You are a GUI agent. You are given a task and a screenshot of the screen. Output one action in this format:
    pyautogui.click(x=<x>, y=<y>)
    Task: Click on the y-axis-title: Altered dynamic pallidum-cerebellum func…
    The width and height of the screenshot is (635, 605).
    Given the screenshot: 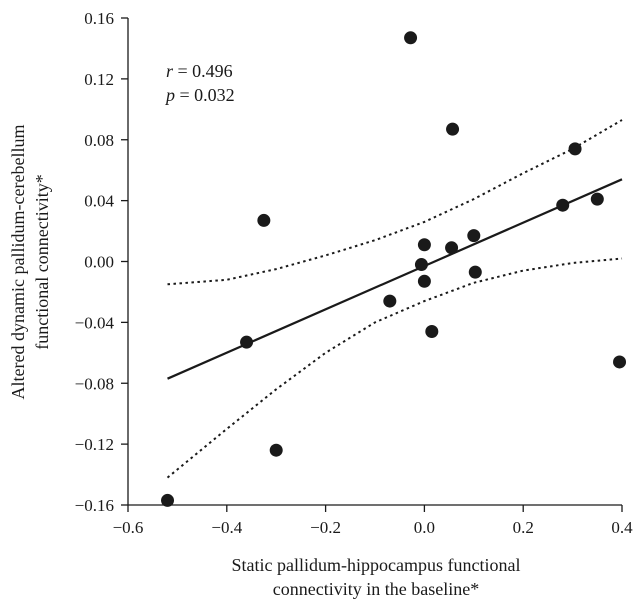 What is the action you would take?
    pyautogui.click(x=30, y=262)
    